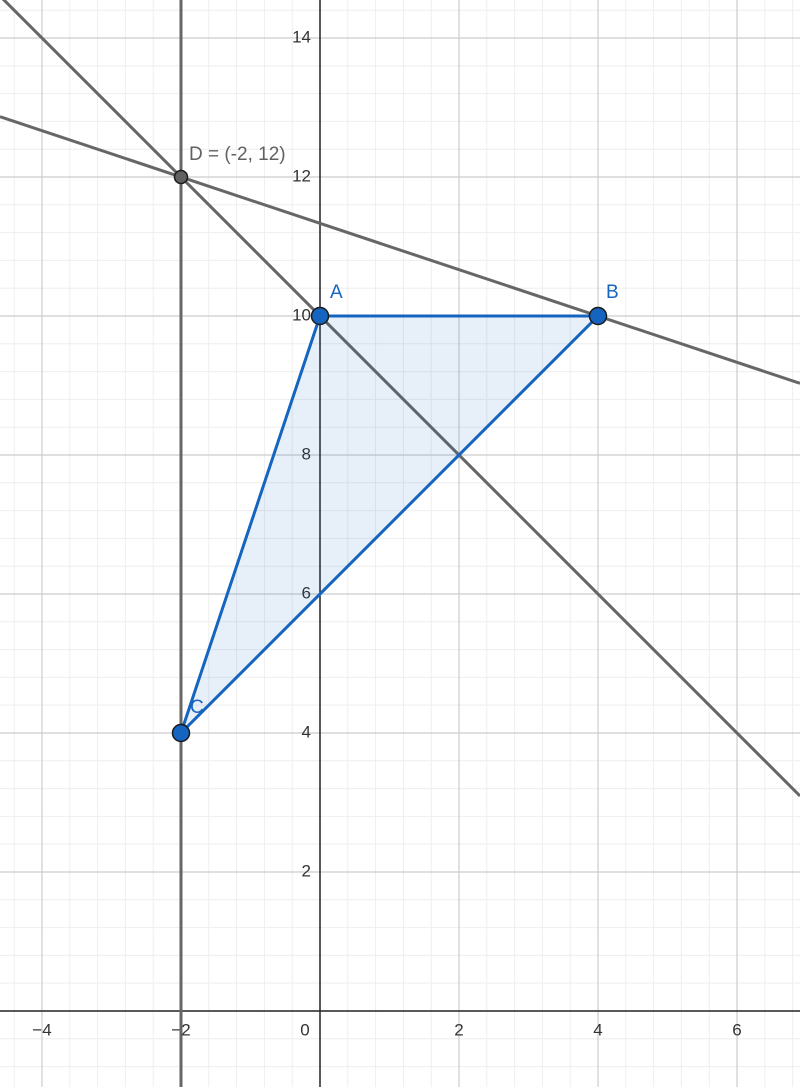  Describe the element at coordinates (597, 1029) in the screenshot. I see `x-tick-label: 4` at that location.